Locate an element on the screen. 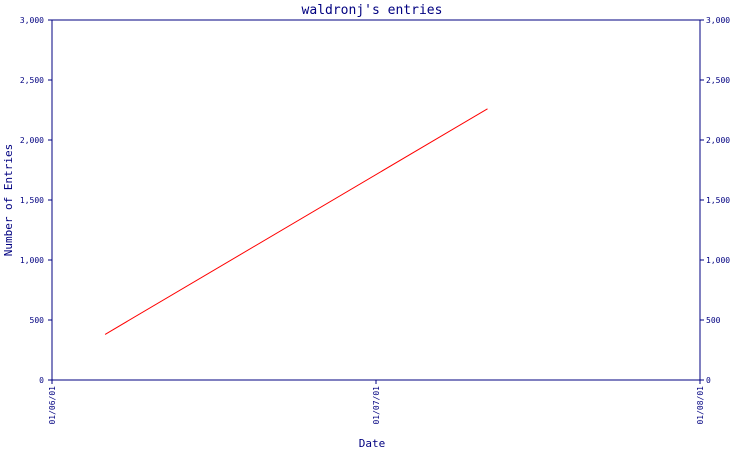 The image size is (750, 455). x-tick-label: 01/08/01 is located at coordinates (700, 405).